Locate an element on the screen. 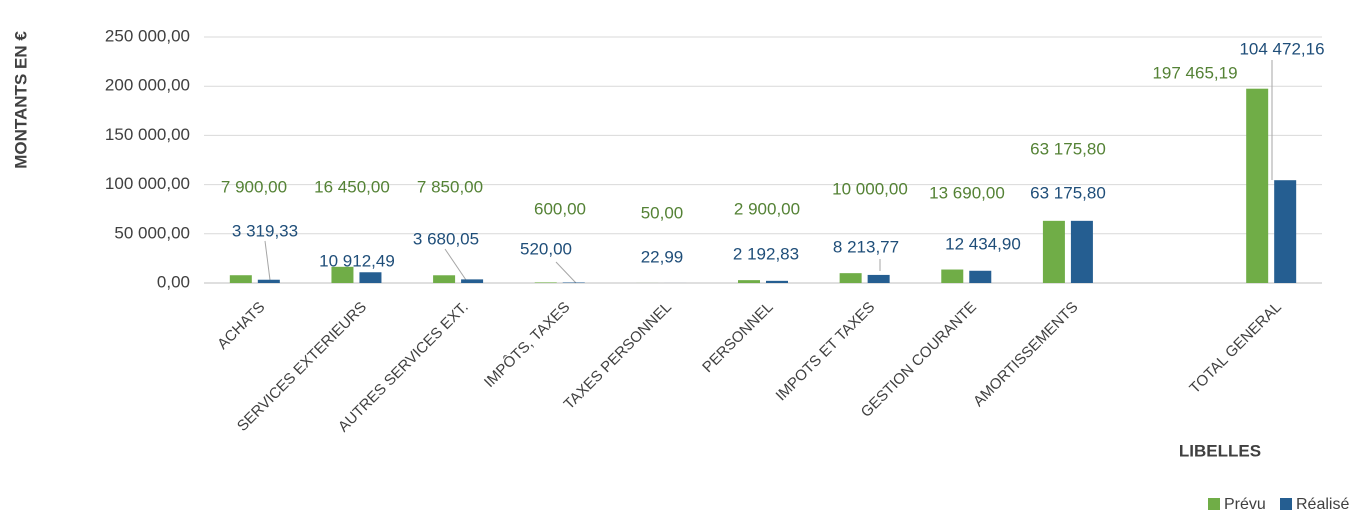 The width and height of the screenshot is (1358, 516). legend-label: Réalisé is located at coordinates (1322, 504).